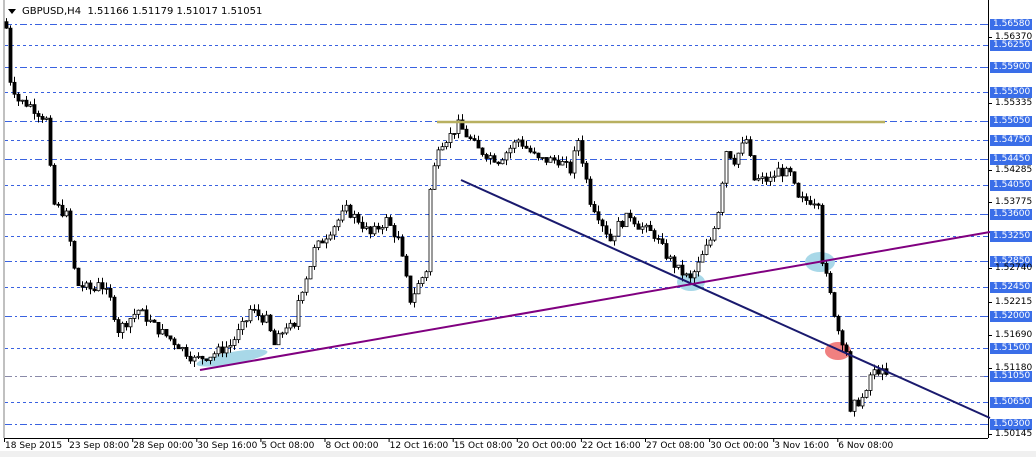 This screenshot has height=457, width=1036. What do you see at coordinates (866, 446) in the screenshot?
I see `x-tick-label: 6 Nov 08:00` at bounding box center [866, 446].